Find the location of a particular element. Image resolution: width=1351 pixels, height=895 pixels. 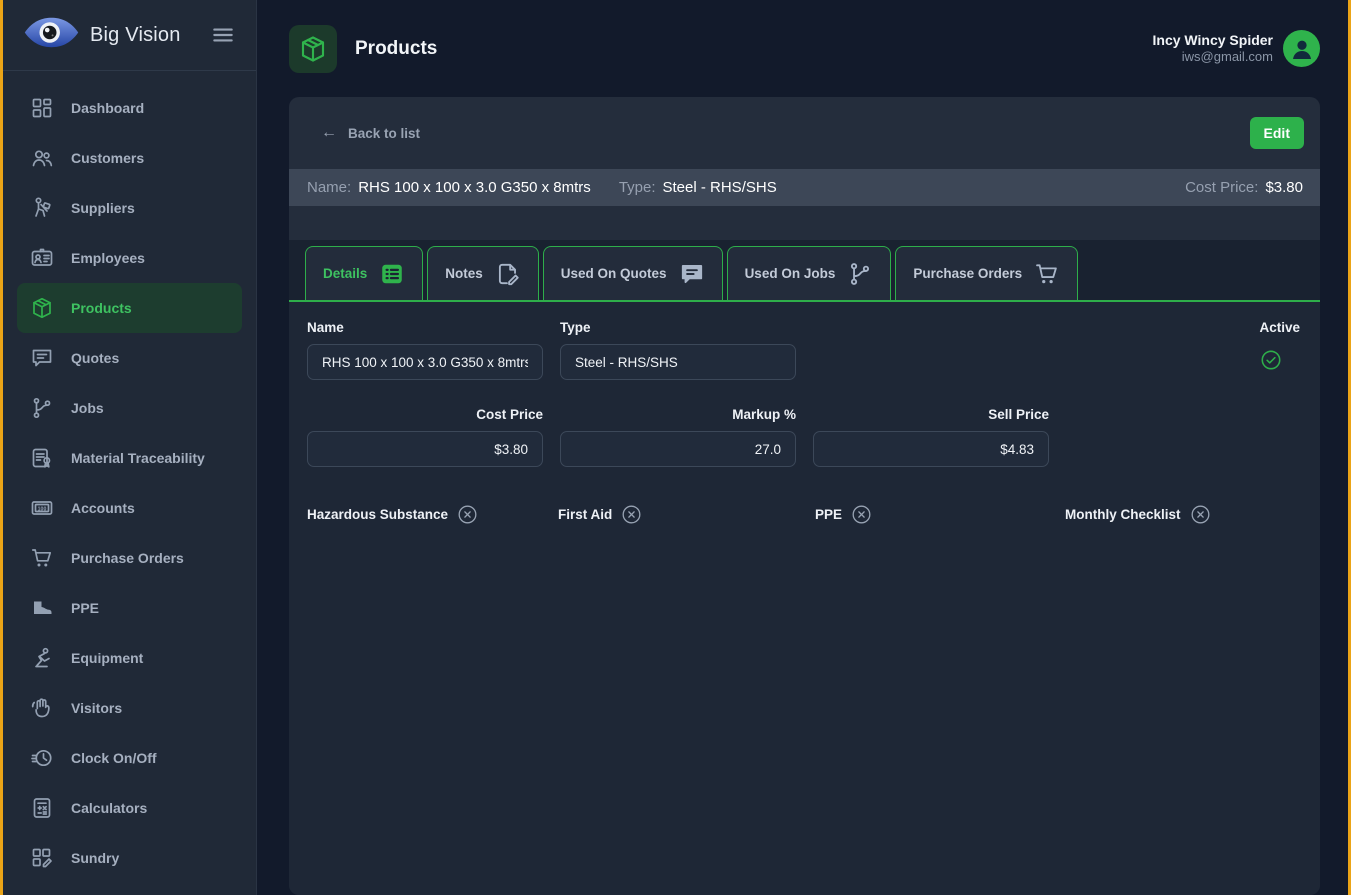

summary-cost: Cost Price: $3.80 is located at coordinates (1244, 187).